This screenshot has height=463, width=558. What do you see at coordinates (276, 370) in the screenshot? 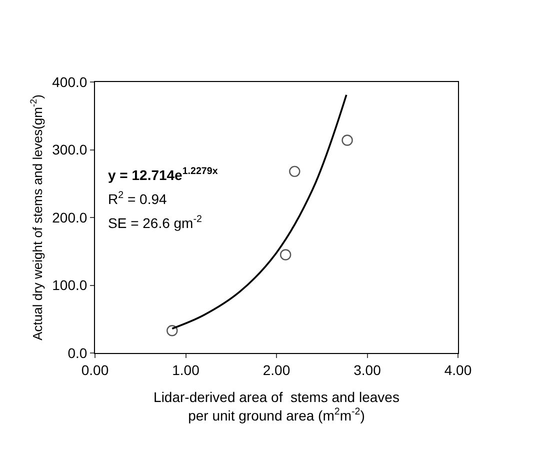
I see `x-tick-label: 2.00` at bounding box center [276, 370].